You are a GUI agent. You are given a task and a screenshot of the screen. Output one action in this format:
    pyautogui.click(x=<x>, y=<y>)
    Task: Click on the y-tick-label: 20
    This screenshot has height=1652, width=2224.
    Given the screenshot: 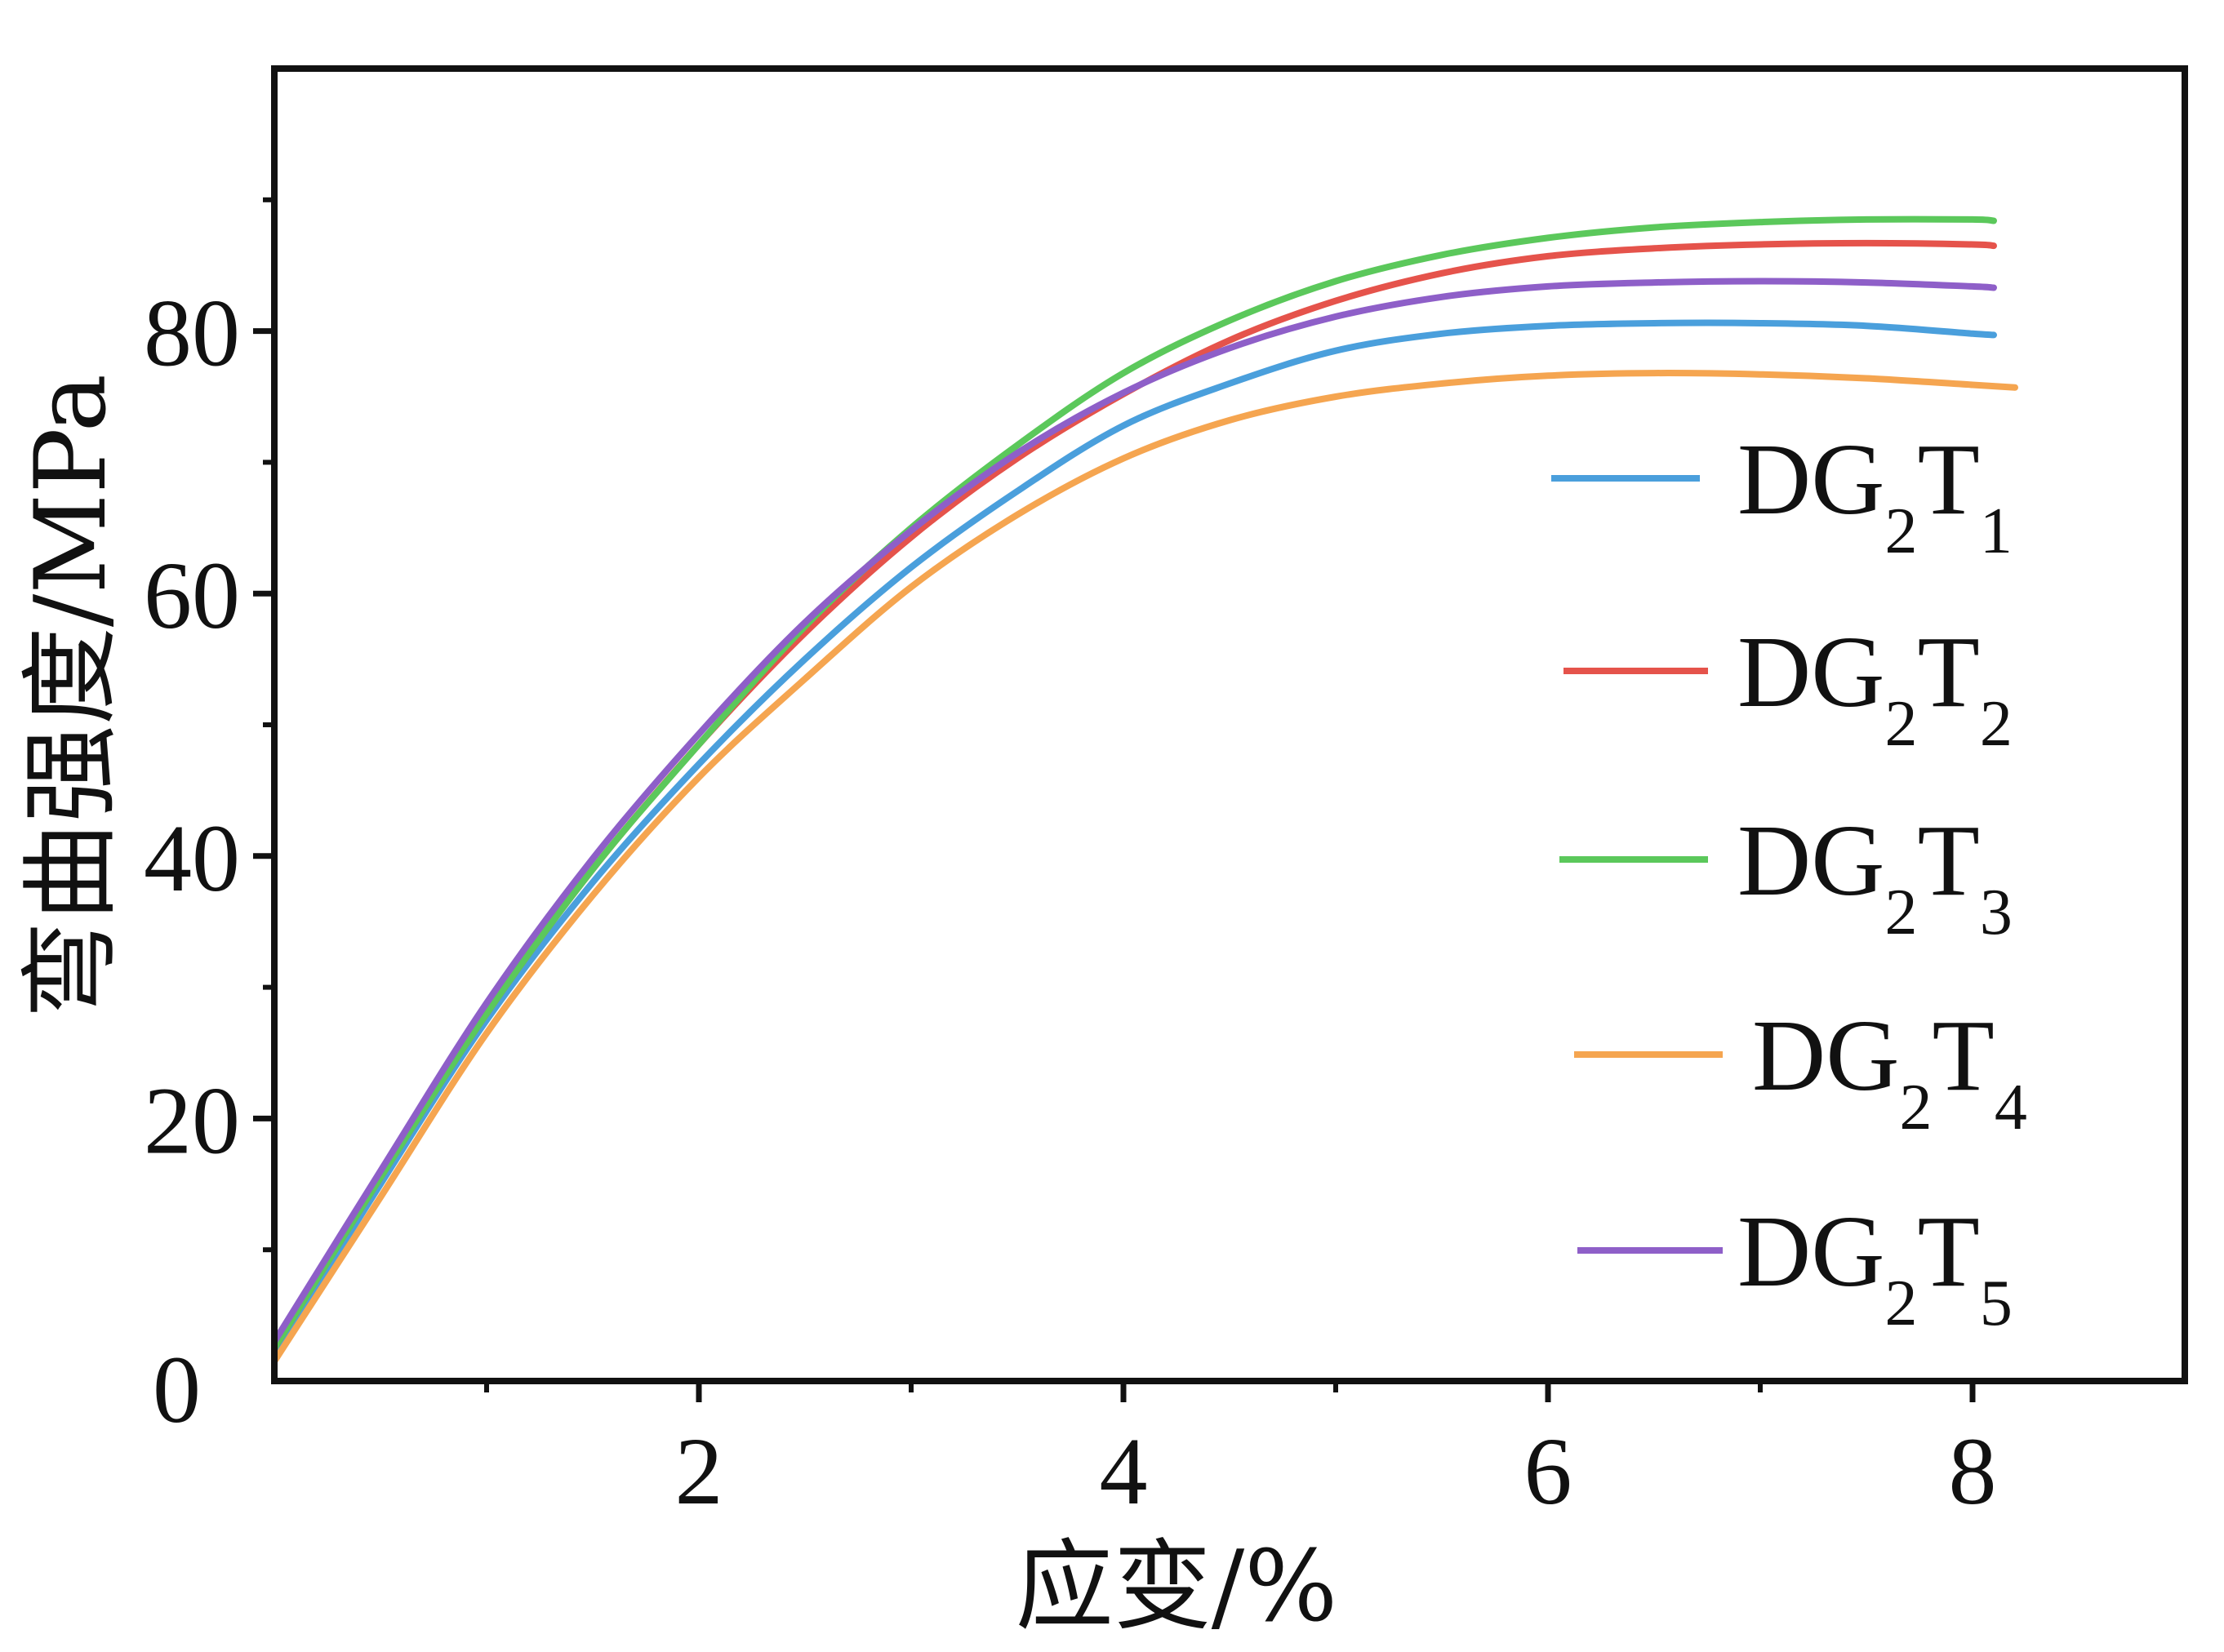 What is the action you would take?
    pyautogui.click(x=192, y=1120)
    